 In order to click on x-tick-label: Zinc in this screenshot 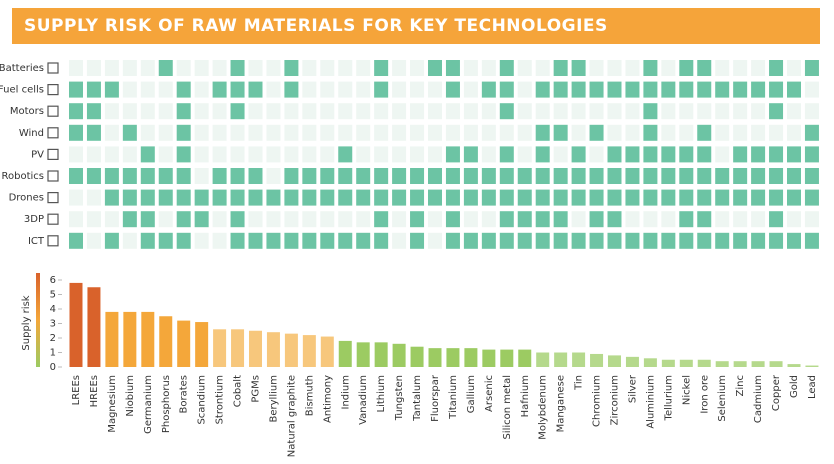, I will do `click(740, 385)`.